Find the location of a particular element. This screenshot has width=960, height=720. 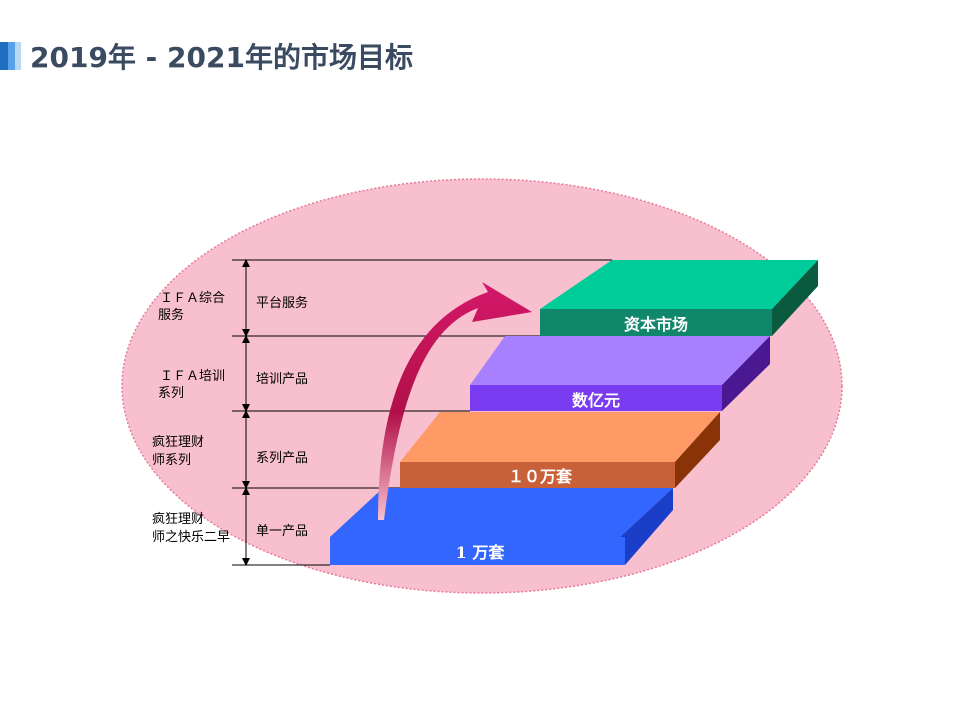

step-4-label: 资本市场 is located at coordinates (656, 324).